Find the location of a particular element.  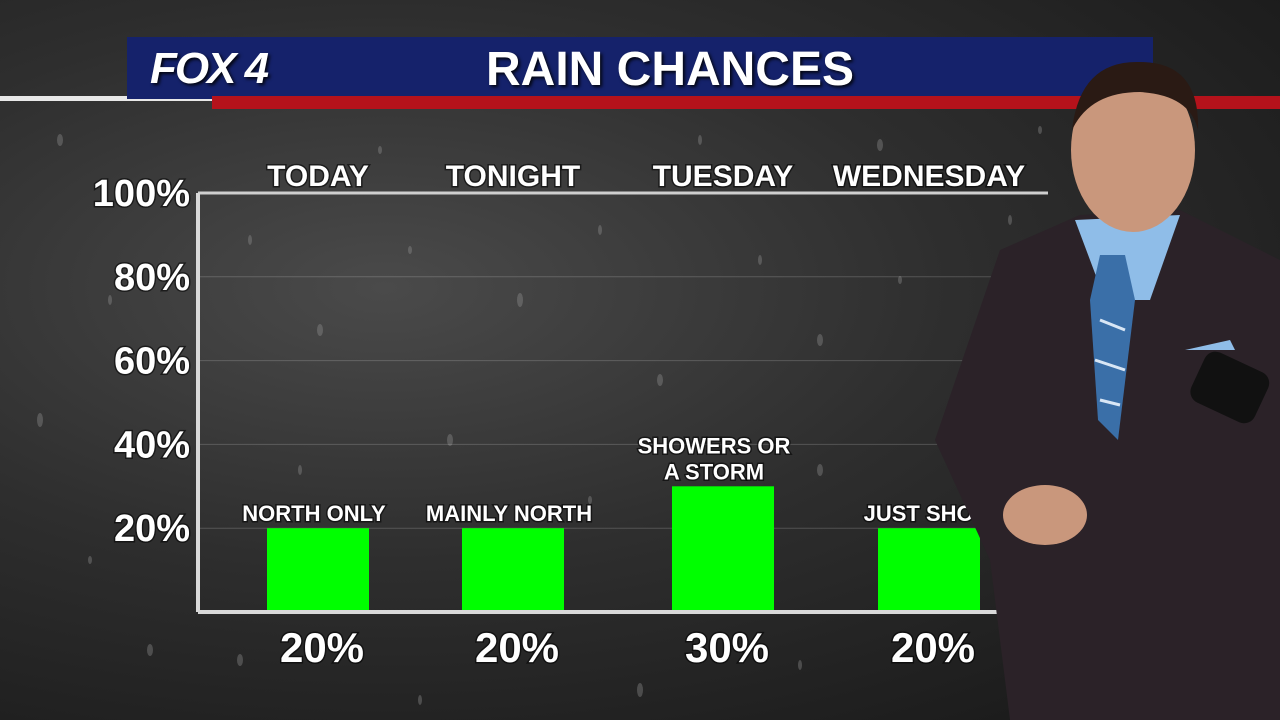

bar-annotation: MAINLY NORTH is located at coordinates (509, 513).